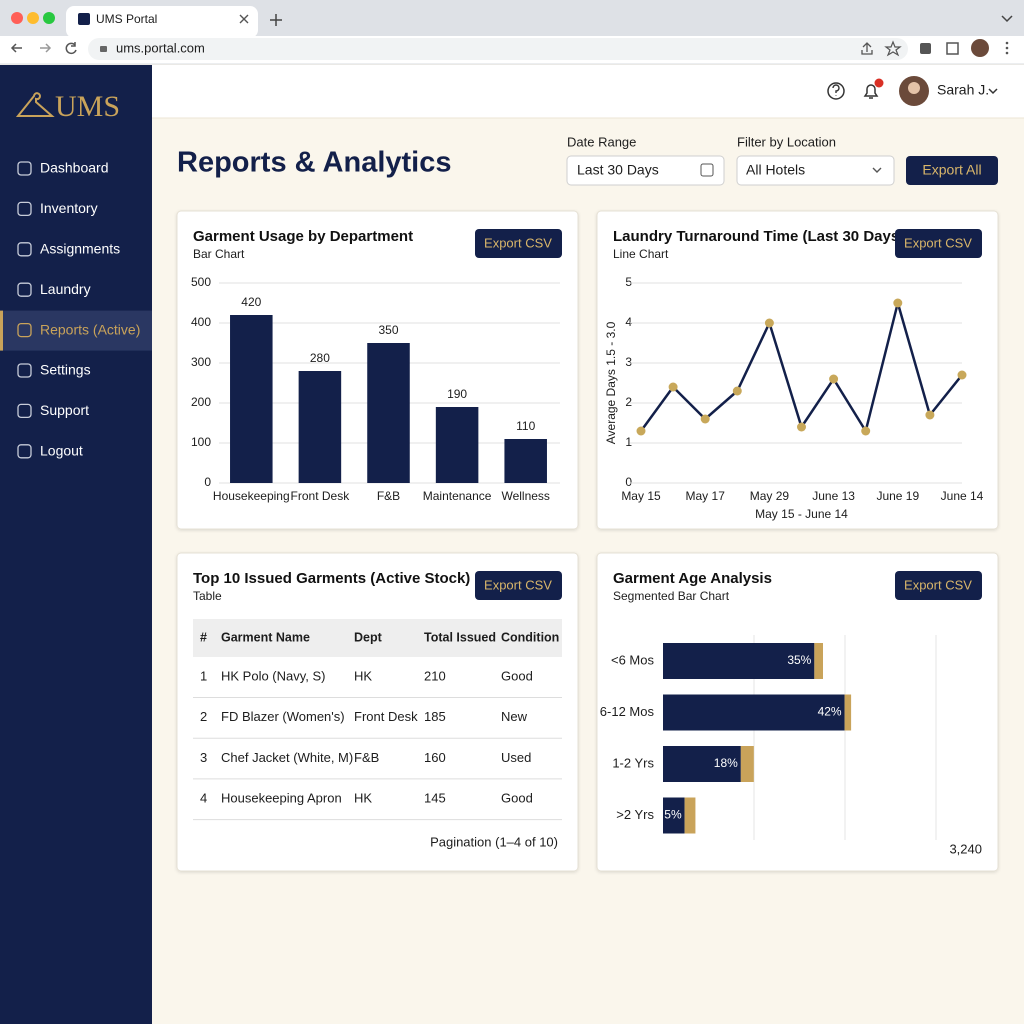  What do you see at coordinates (645, 170) in the screenshot?
I see `date-range-input` at bounding box center [645, 170].